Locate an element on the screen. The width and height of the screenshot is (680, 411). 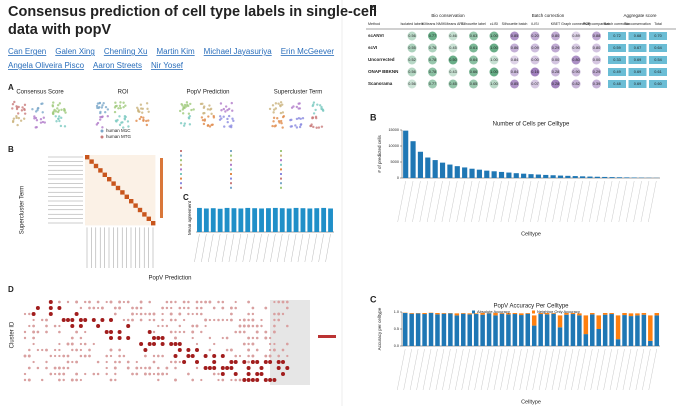
umap-title: PopV Prediction is located at coordinates (207, 93).